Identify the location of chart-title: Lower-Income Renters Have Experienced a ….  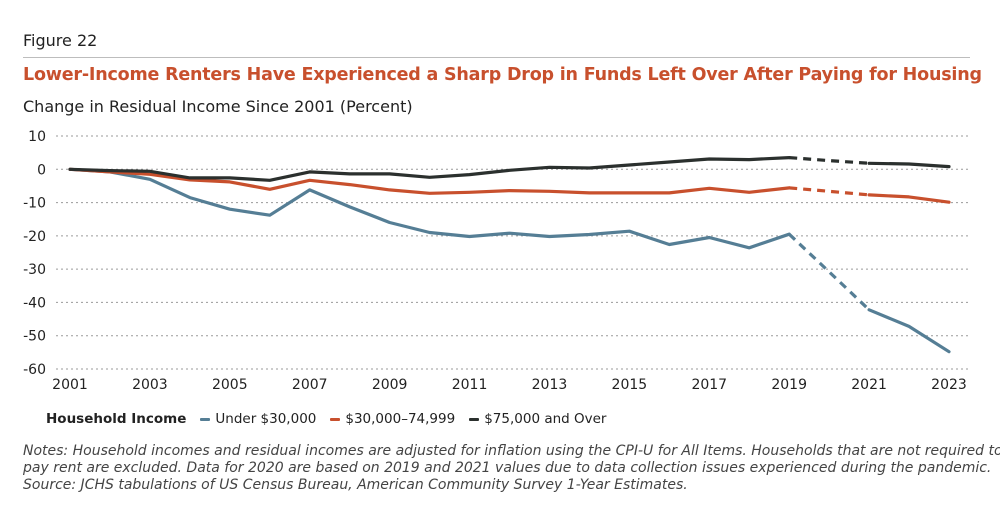
(502, 75).